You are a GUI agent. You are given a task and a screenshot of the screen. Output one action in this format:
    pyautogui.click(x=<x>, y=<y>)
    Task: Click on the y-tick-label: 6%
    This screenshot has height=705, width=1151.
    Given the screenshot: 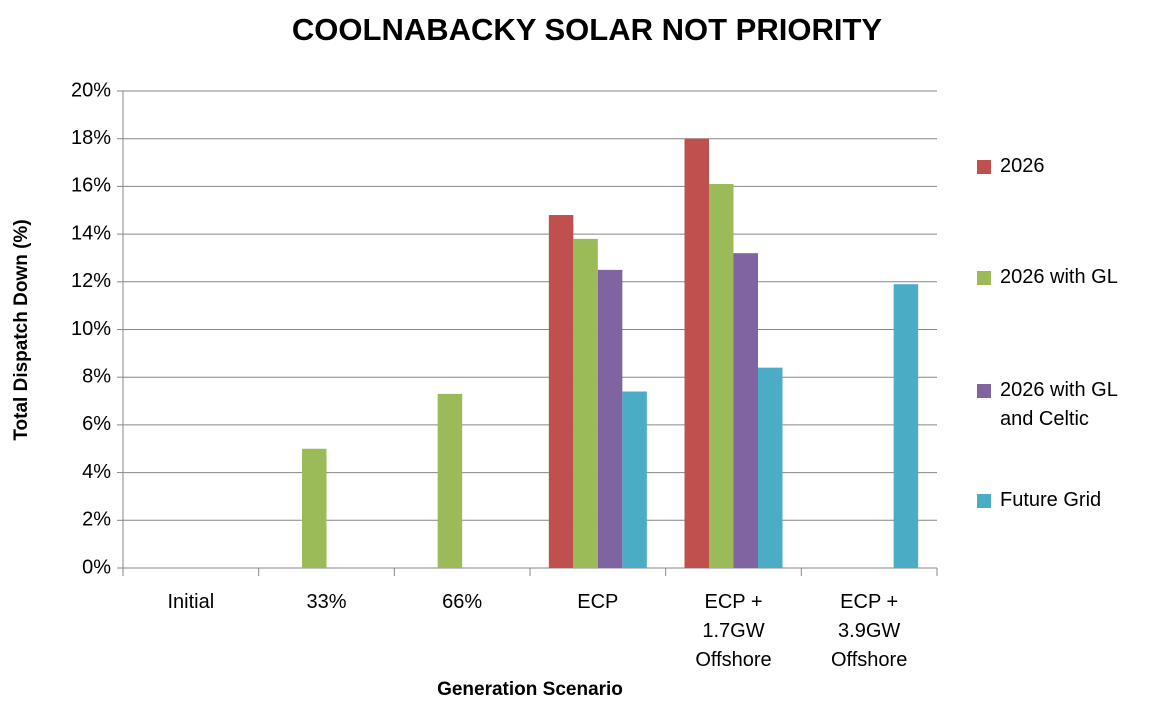 What is the action you would take?
    pyautogui.click(x=96, y=424)
    